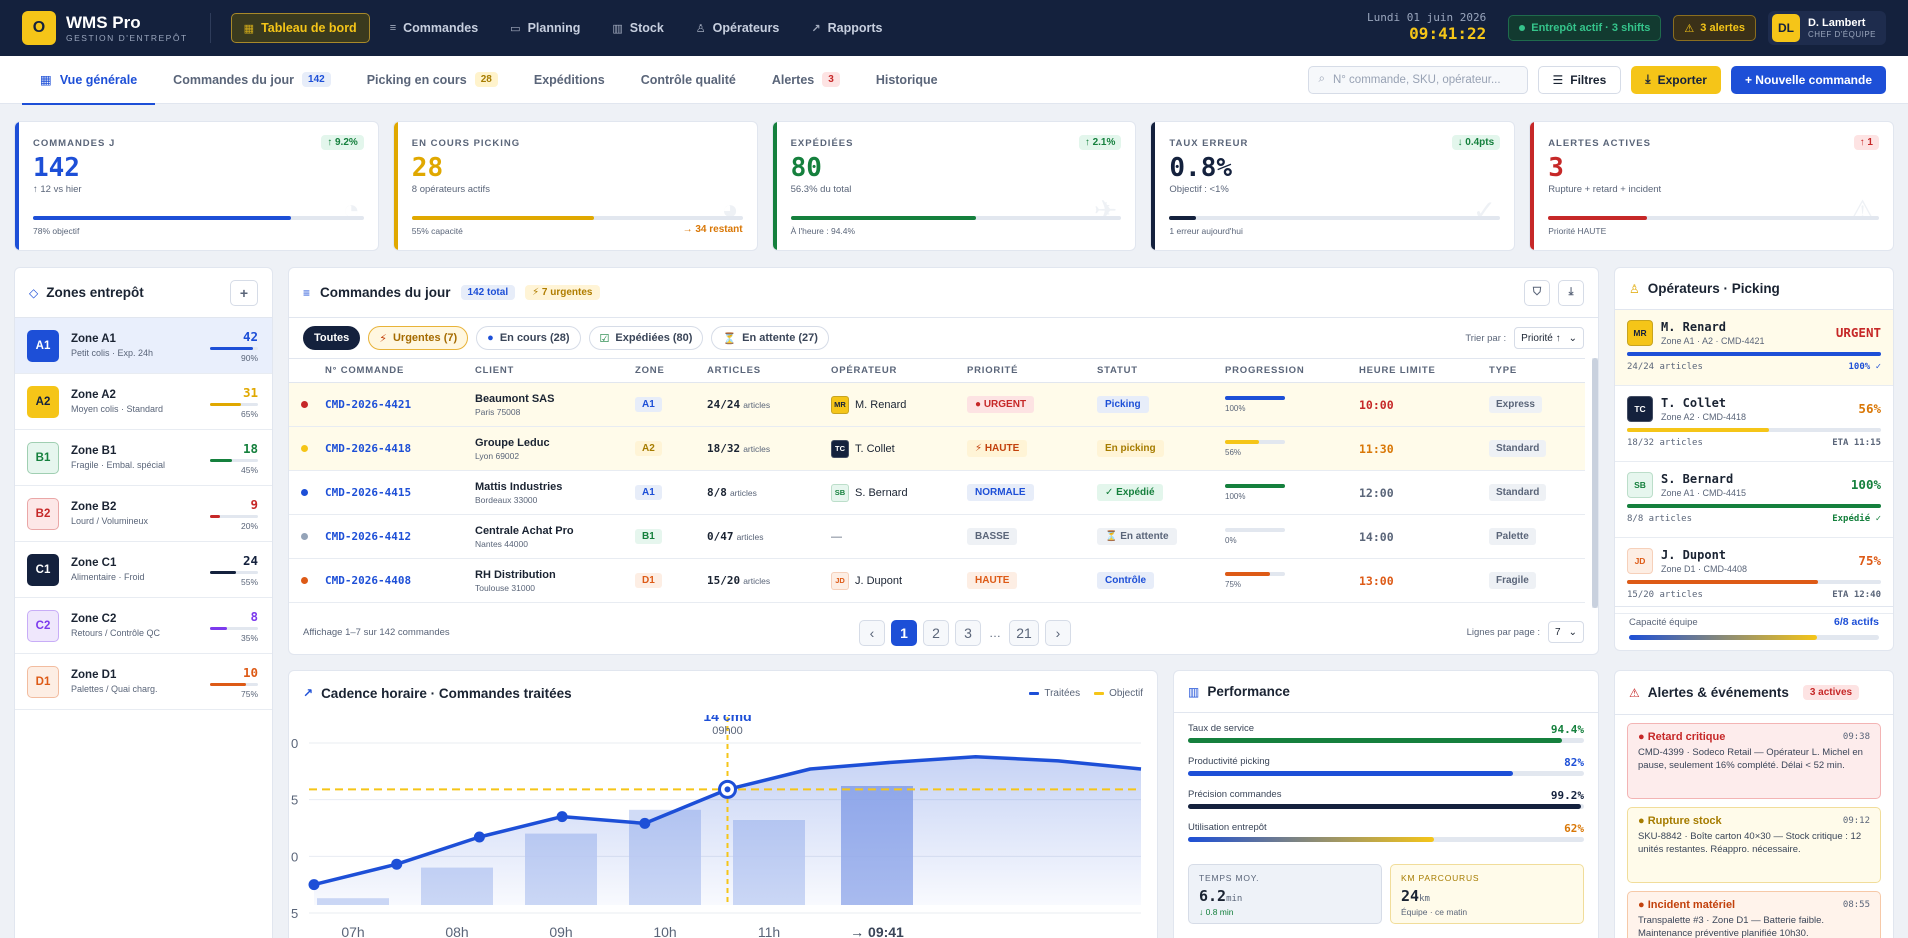 The width and height of the screenshot is (1908, 938). Describe the element at coordinates (1549, 338) in the screenshot. I see `sort-select: Priorité ↑ ⌄` at that location.